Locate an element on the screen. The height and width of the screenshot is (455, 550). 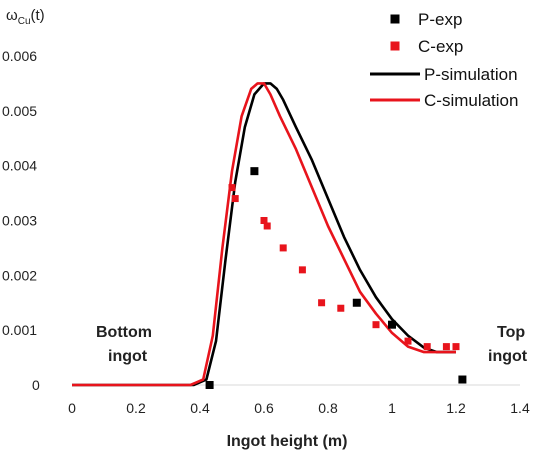
x-tick-label: 0.8 is located at coordinates (328, 408).